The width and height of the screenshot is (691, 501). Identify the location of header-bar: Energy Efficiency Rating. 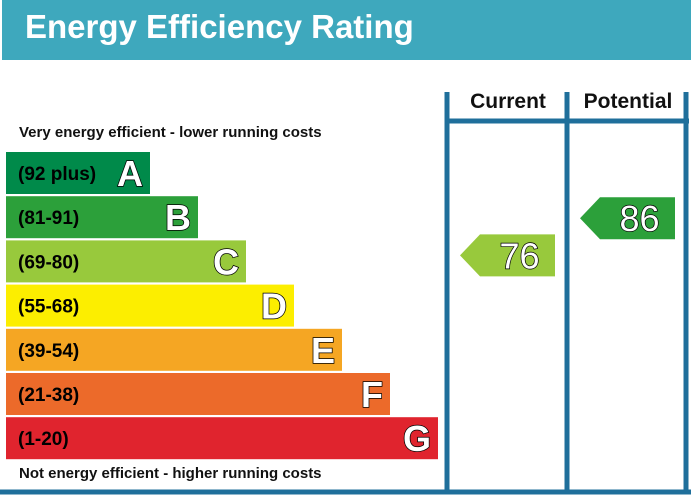
(346, 30).